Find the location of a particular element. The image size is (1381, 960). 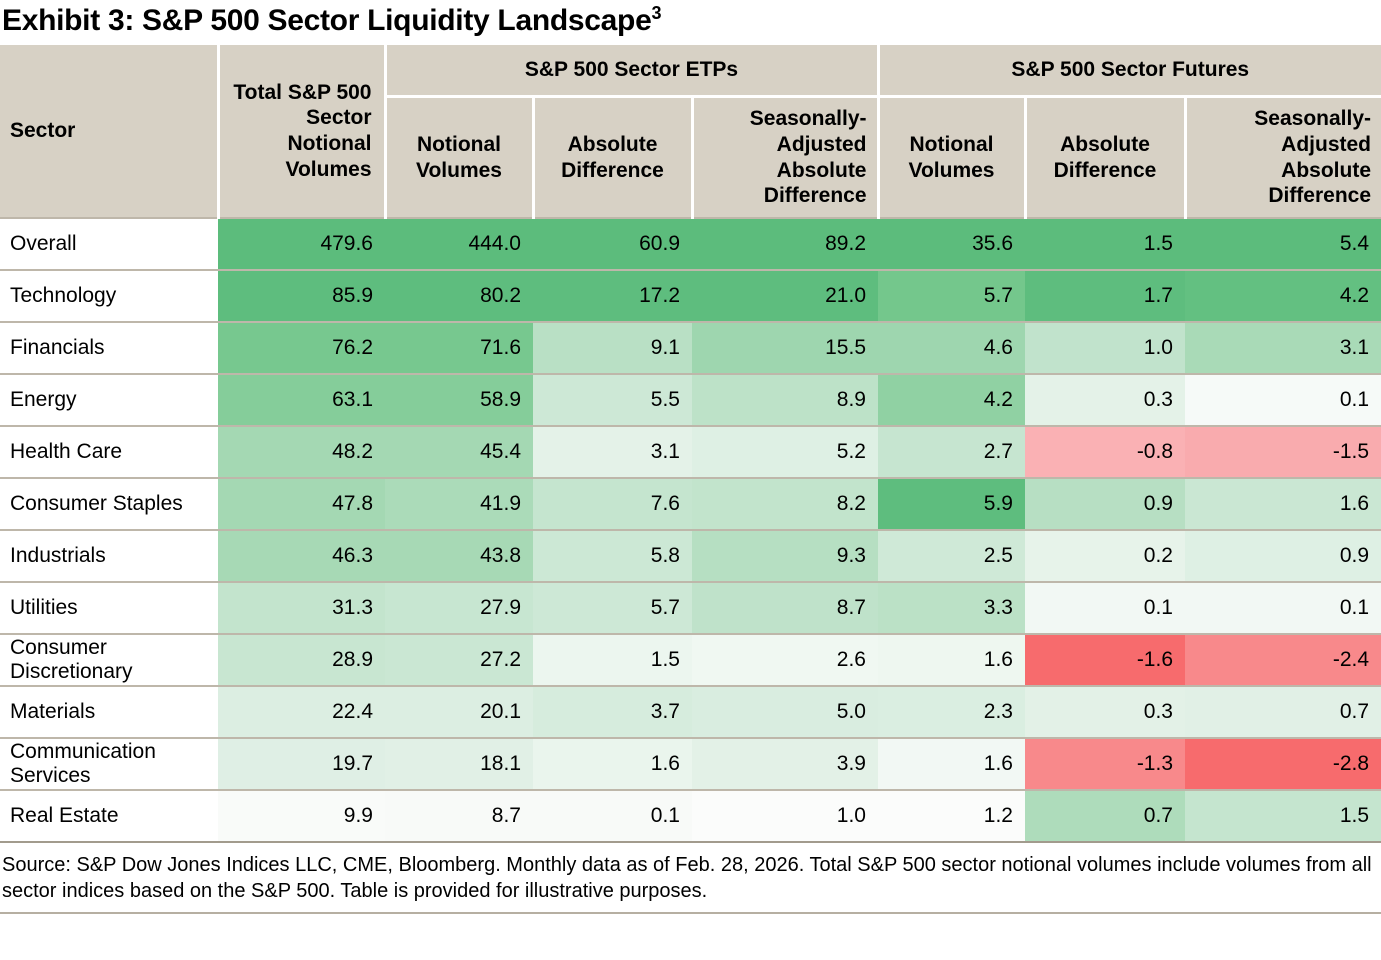

value-cell: 20.1 is located at coordinates (459, 711).